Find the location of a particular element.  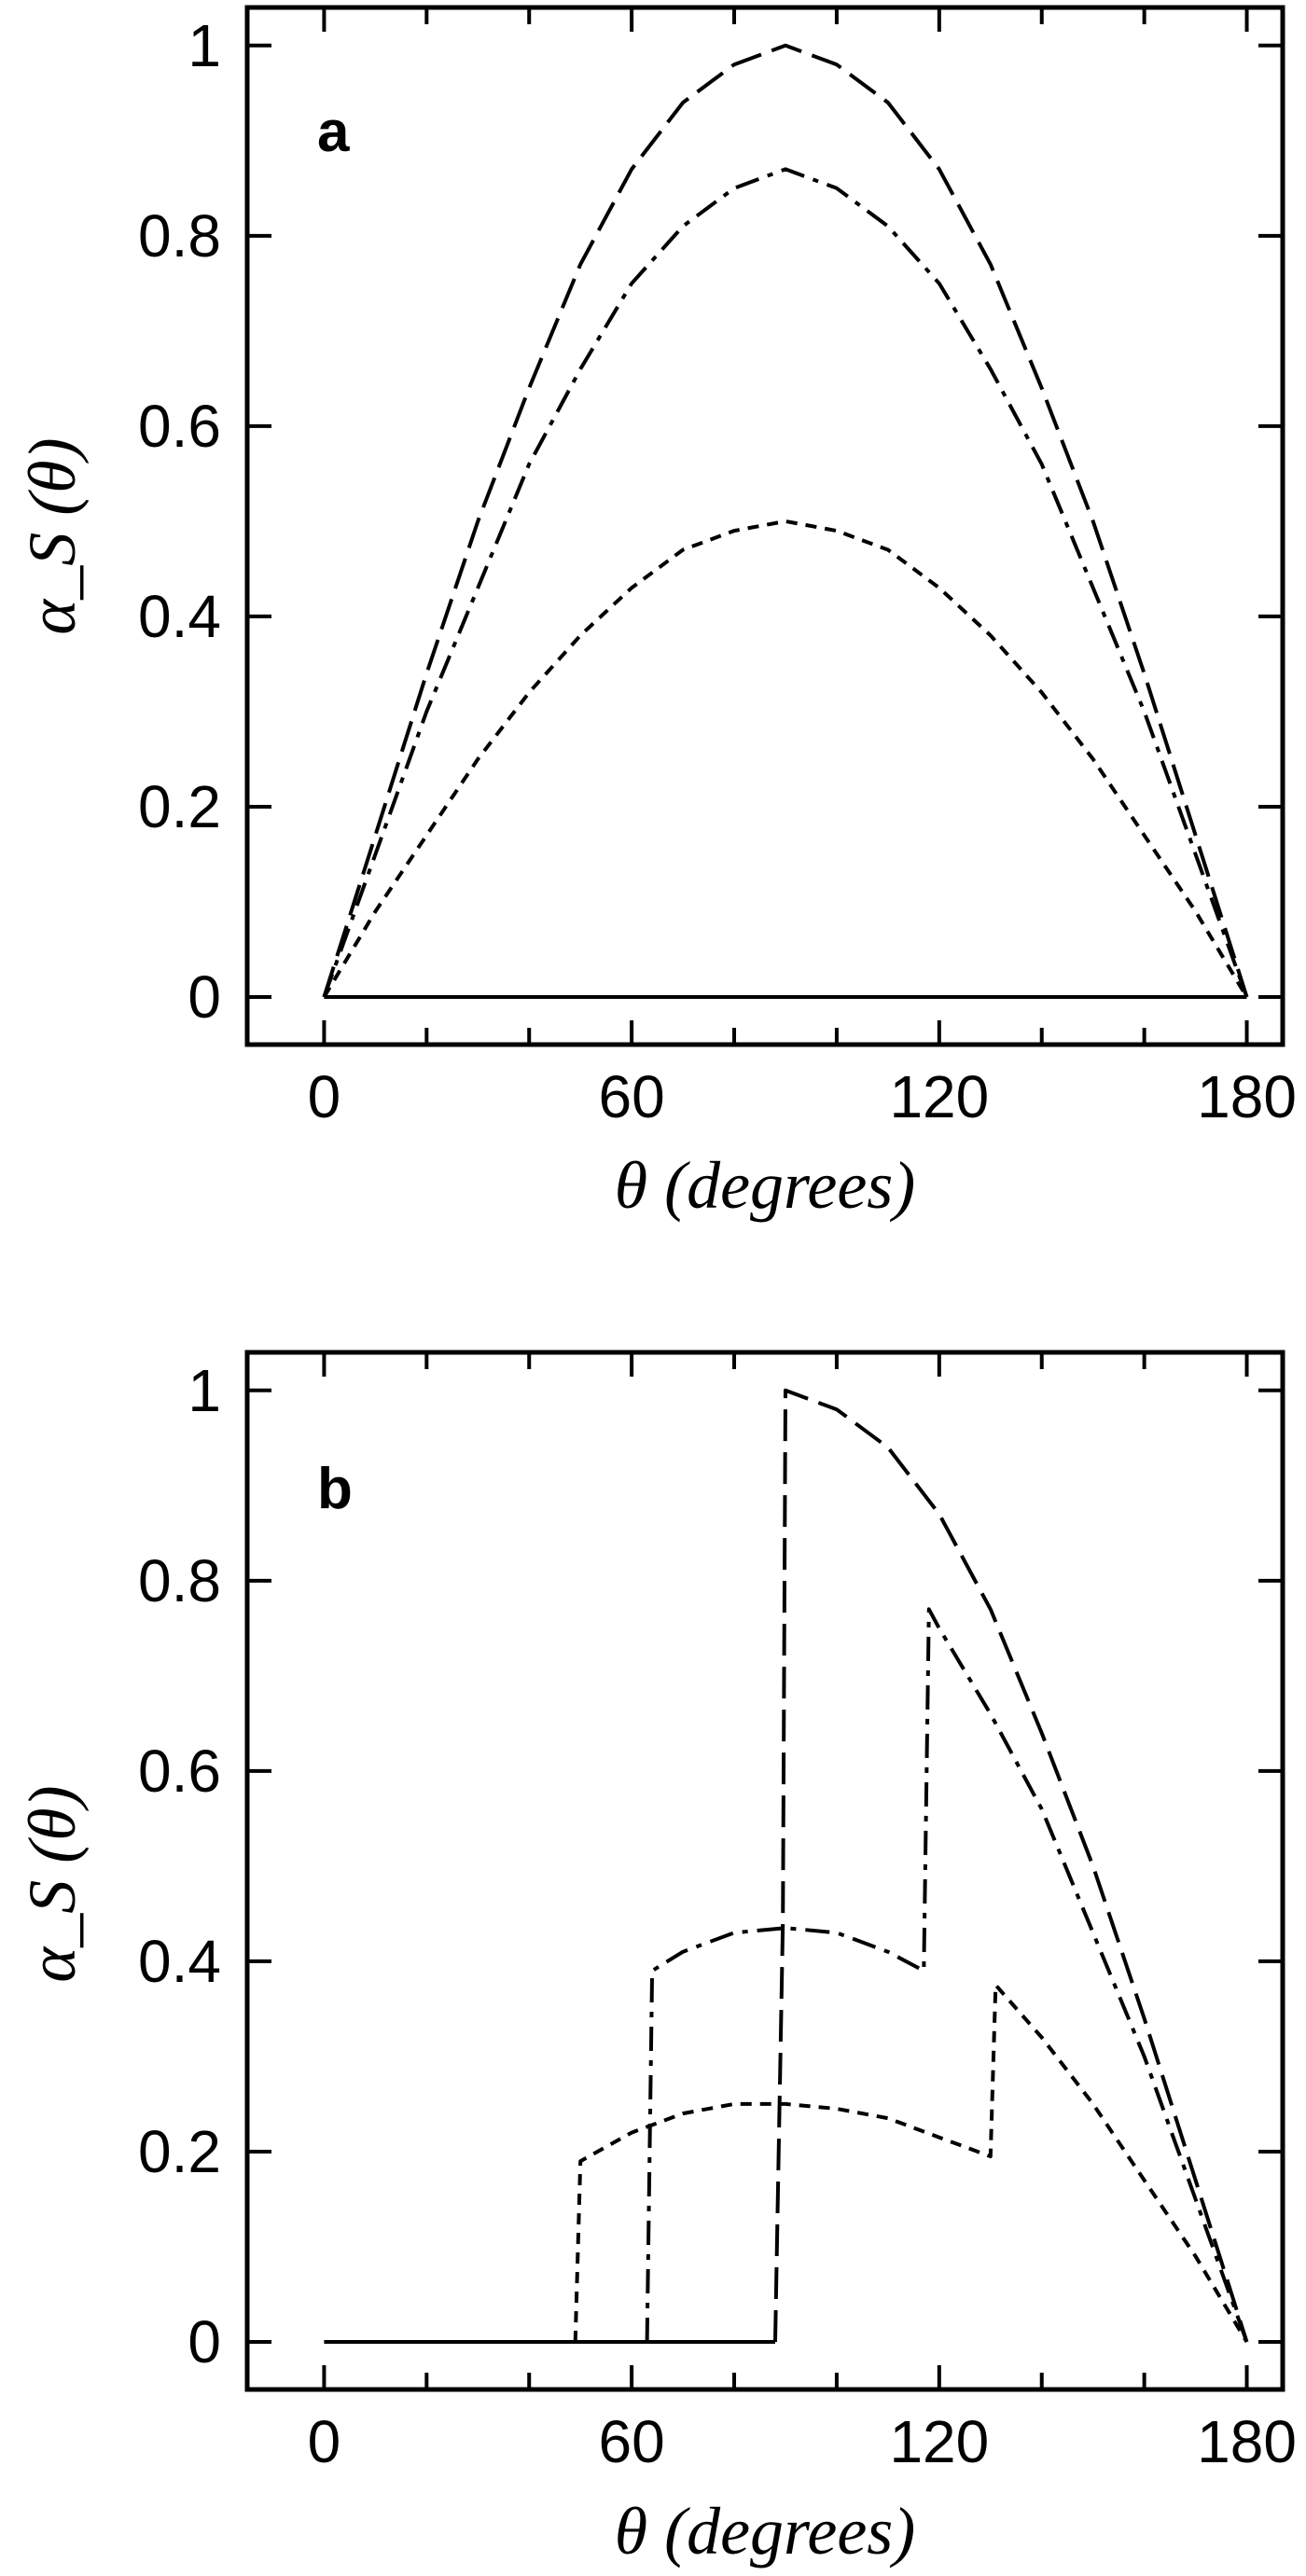

series-long-dash is located at coordinates (1011, 1865).